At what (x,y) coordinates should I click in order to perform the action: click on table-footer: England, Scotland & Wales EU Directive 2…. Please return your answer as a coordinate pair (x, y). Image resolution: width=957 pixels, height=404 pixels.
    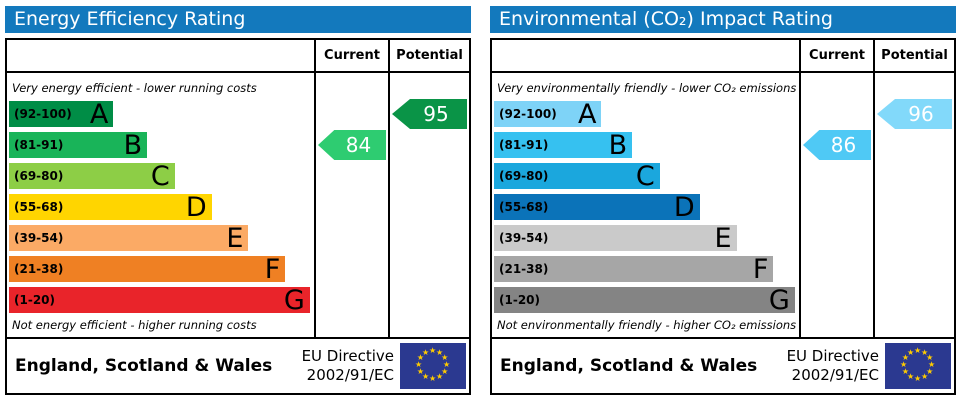
    Looking at the image, I should click on (238, 365).